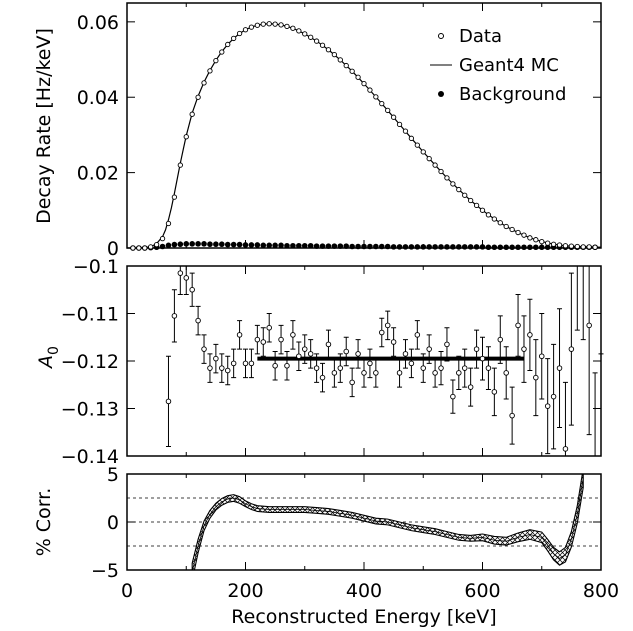 The image size is (633, 631). Describe the element at coordinates (90, 362) in the screenshot. I see `asymmetry-y-tick-labels: −0.14 −0.13 −0.12 −0.11 −0.1` at that location.